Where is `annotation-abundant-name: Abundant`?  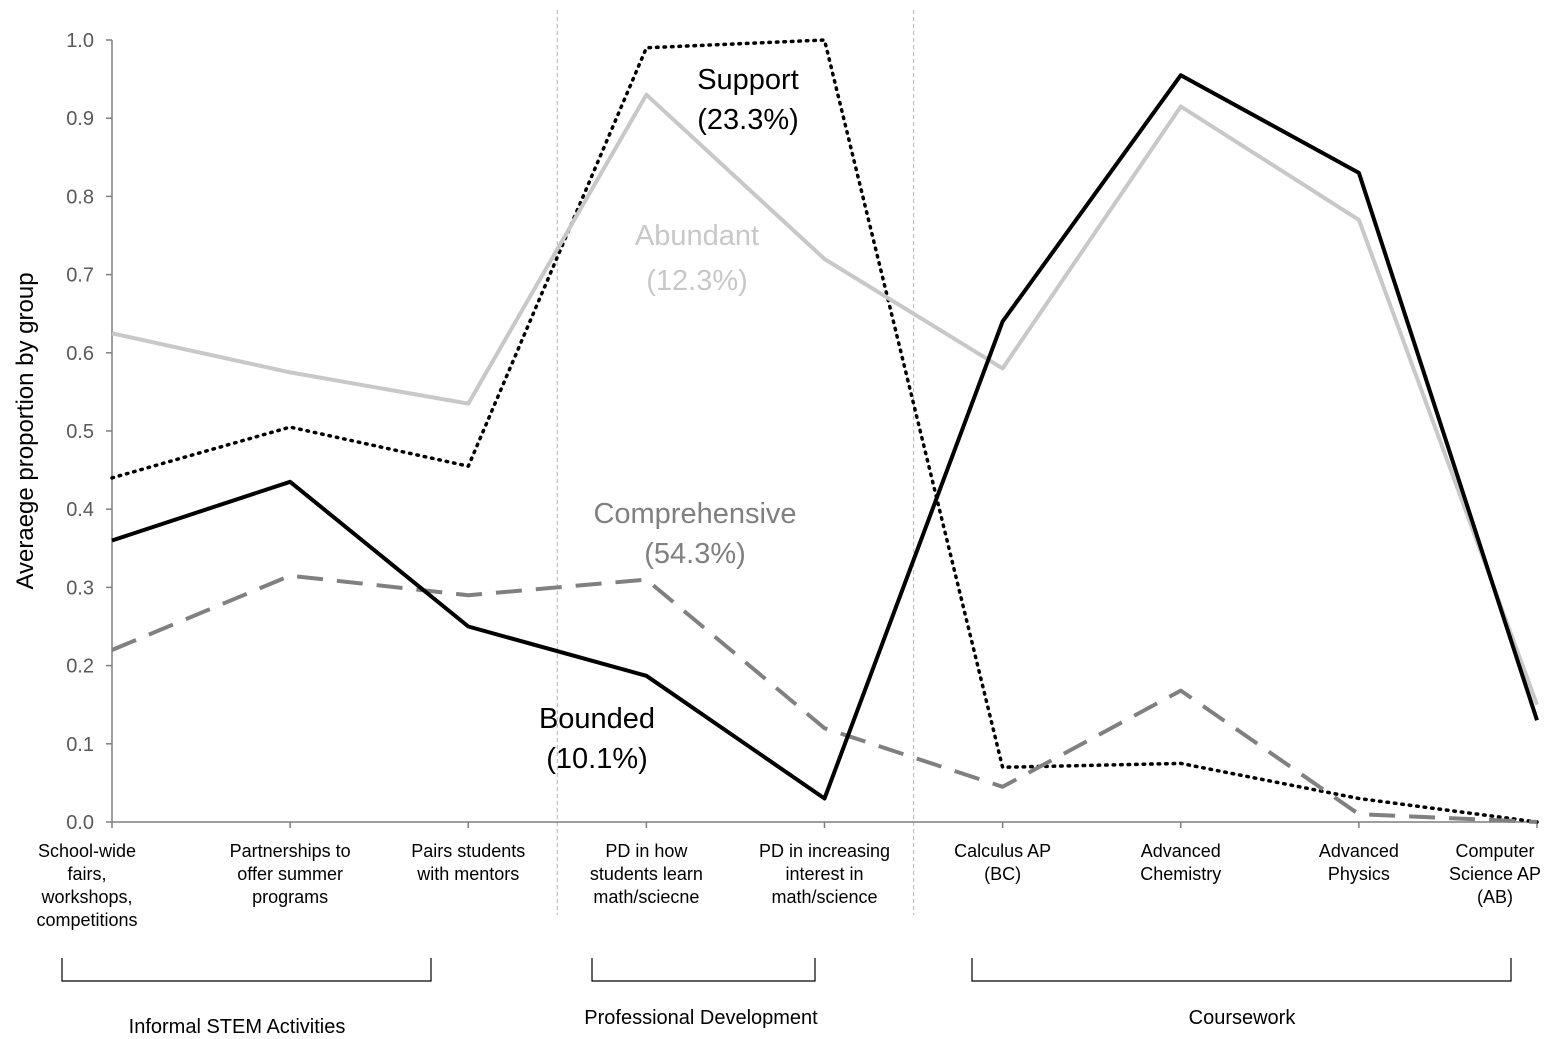
annotation-abundant-name: Abundant is located at coordinates (697, 236).